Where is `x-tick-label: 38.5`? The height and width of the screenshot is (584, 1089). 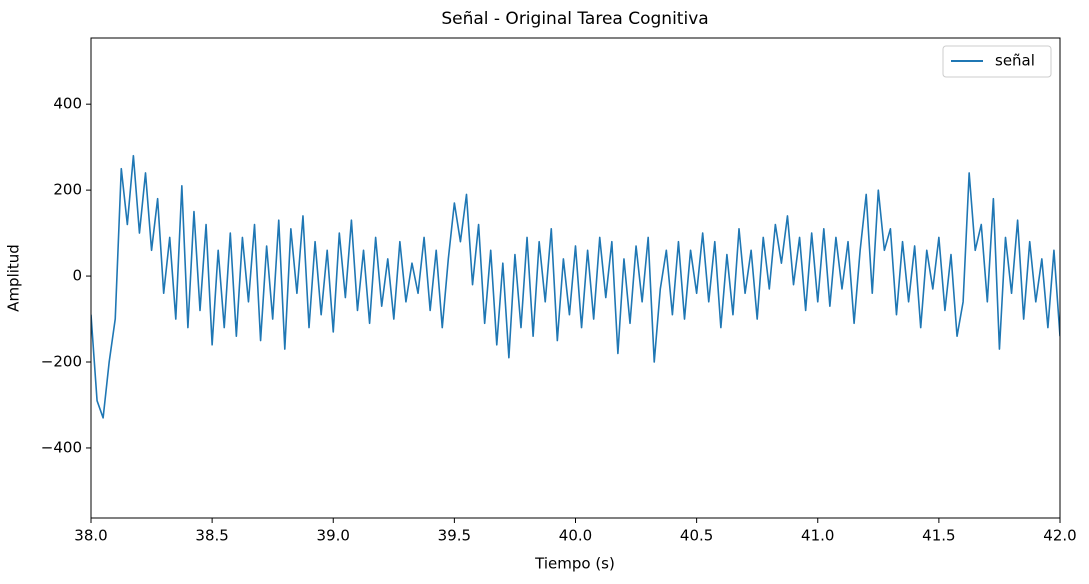
x-tick-label: 38.5 is located at coordinates (211, 536).